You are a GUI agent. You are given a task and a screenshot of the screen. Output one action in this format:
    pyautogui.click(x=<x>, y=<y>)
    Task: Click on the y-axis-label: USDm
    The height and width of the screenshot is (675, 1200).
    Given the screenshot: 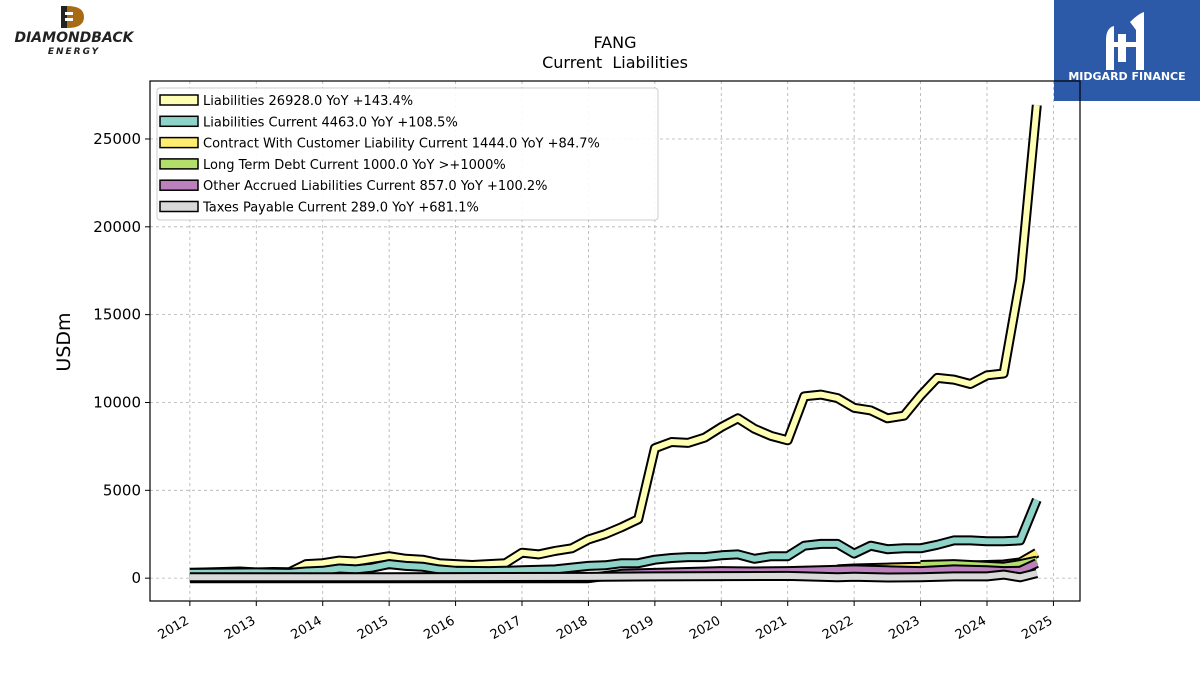 What is the action you would take?
    pyautogui.click(x=64, y=341)
    